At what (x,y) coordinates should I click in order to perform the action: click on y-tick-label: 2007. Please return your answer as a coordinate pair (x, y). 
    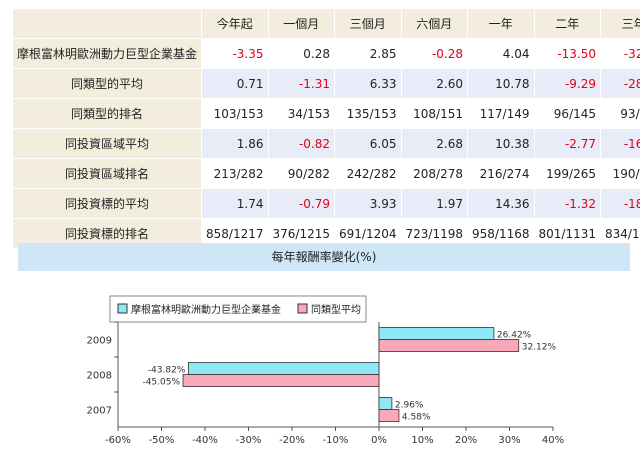
    Looking at the image, I should click on (99, 411).